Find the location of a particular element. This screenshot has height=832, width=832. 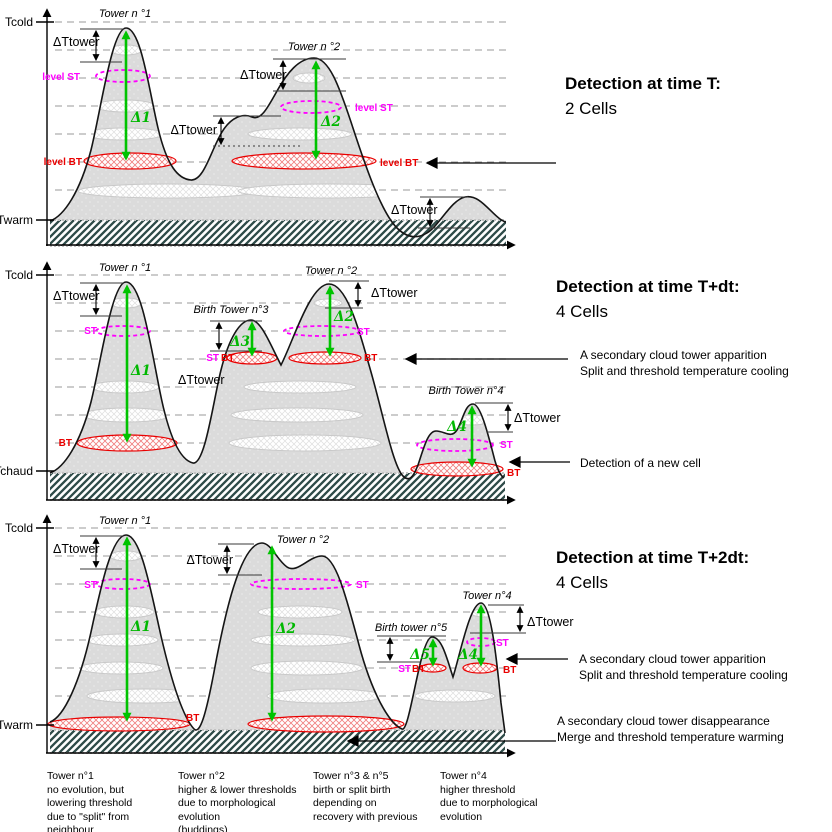

level-bt-label-right: level BT is located at coordinates (399, 163).